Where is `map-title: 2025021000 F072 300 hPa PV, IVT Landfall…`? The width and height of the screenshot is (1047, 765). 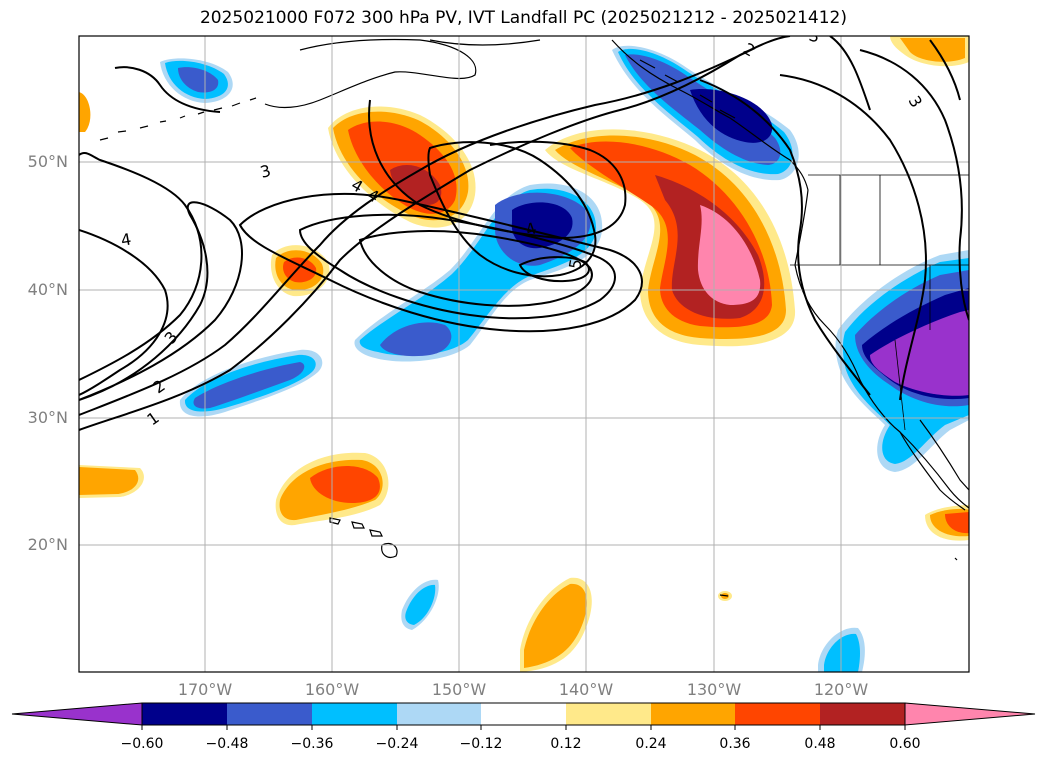
map-title: 2025021000 F072 300 hPa PV, IVT Landfall… is located at coordinates (523, 18).